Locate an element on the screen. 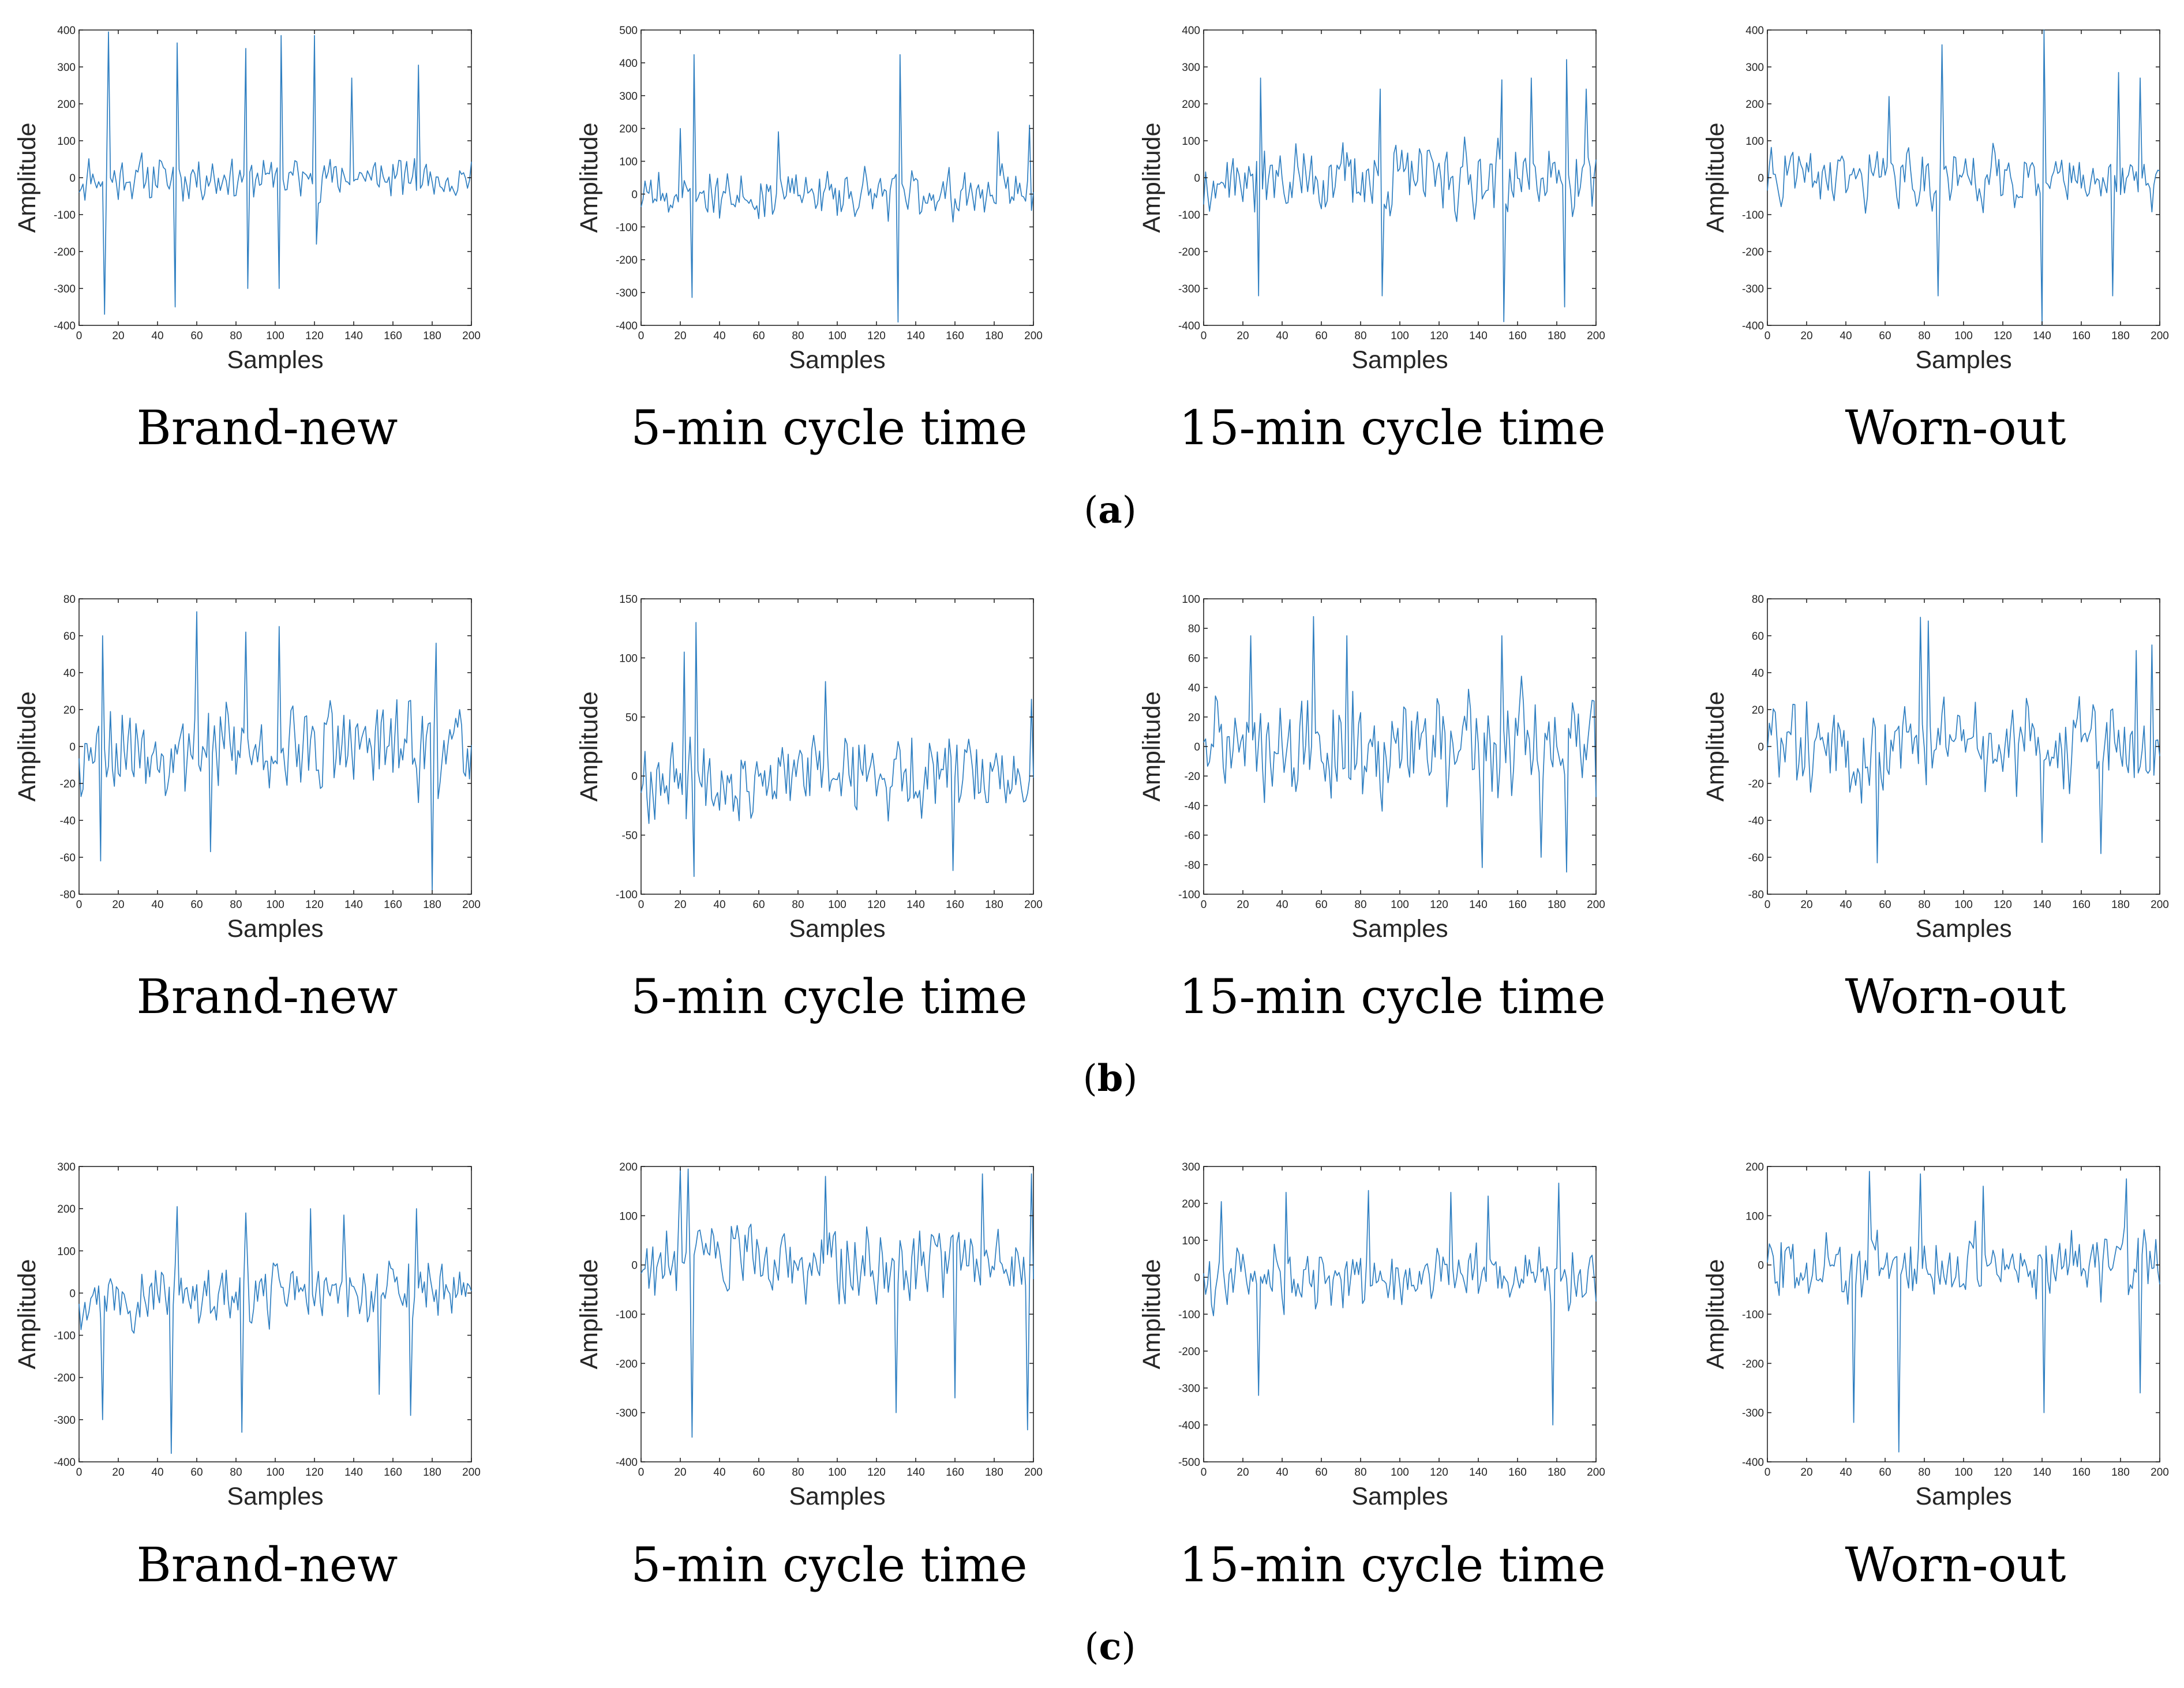 Image resolution: width=2184 pixels, height=1688 pixels. y-tick-label: -40 is located at coordinates (1756, 821).